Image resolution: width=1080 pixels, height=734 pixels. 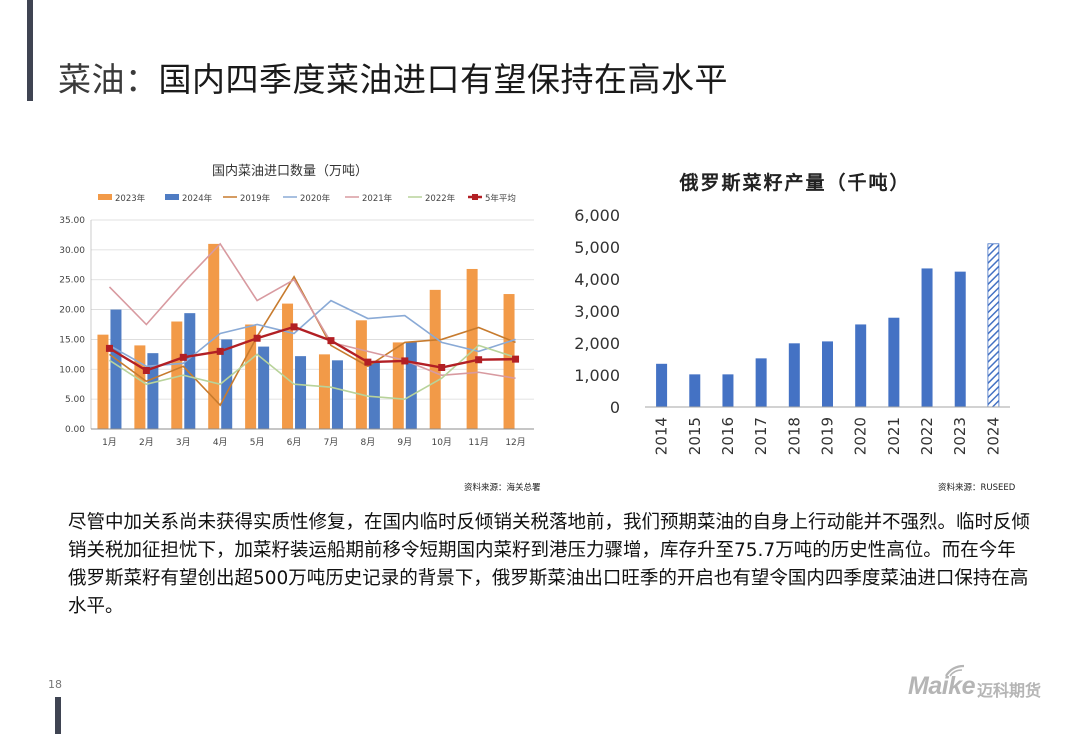 I want to click on x-tick-label: 10月, so click(x=441, y=442).